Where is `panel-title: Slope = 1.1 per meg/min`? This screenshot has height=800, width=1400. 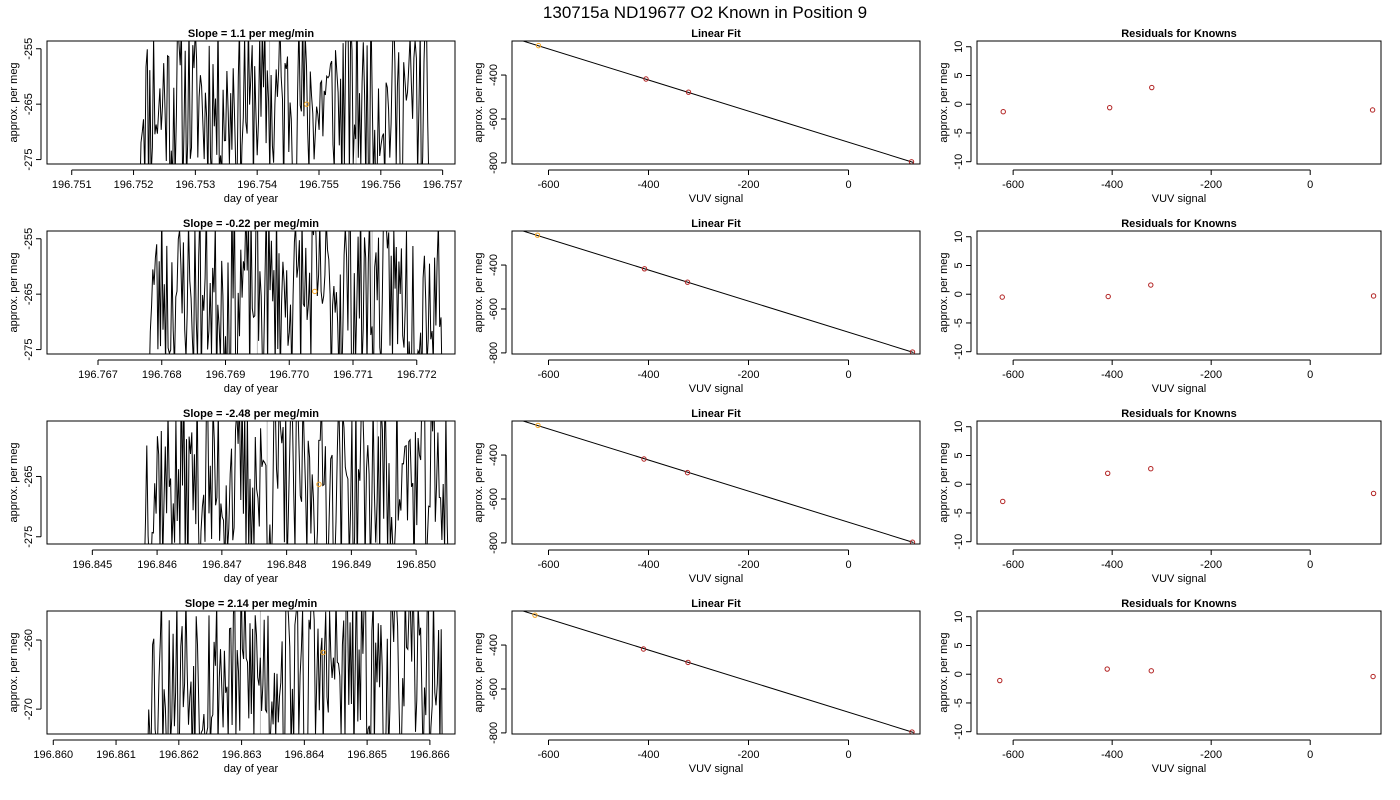
panel-title: Slope = 1.1 per meg/min is located at coordinates (251, 34).